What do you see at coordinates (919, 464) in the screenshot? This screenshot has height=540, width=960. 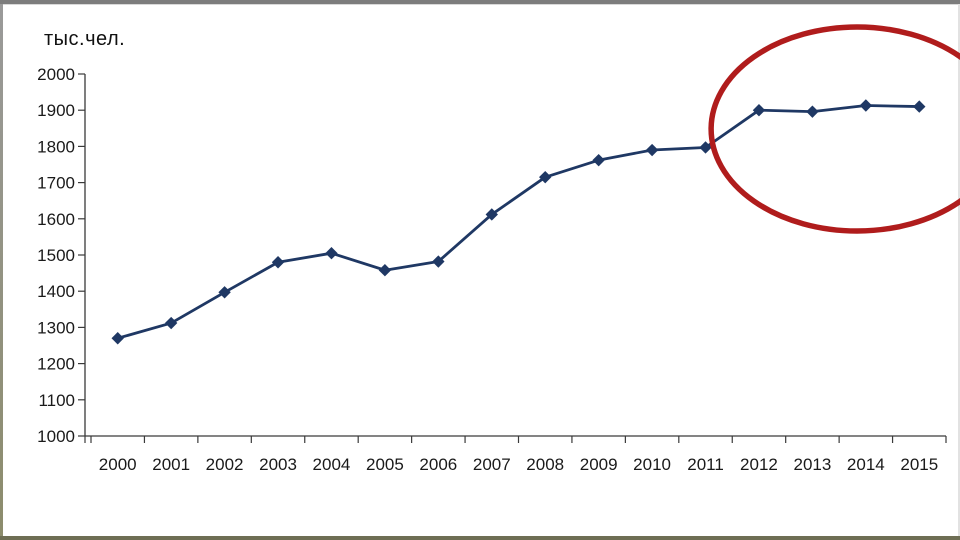 I see `x-tick-label: 2015` at bounding box center [919, 464].